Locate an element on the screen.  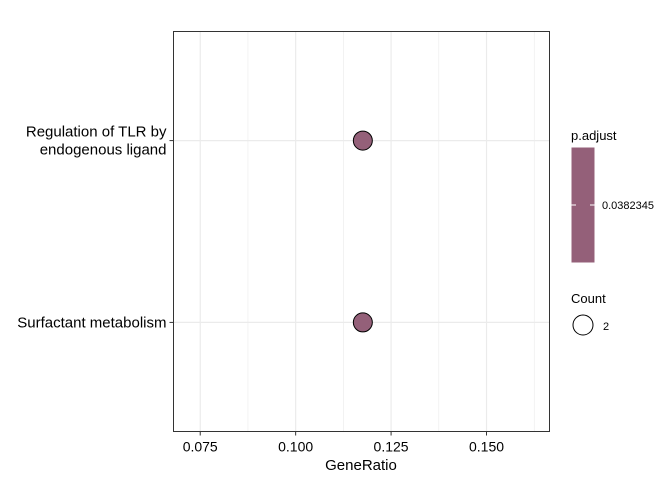
data-points is located at coordinates (362, 231).